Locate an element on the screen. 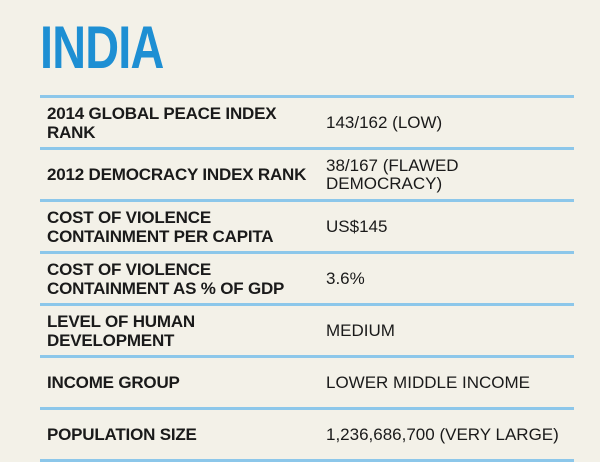  page-title: INDIA is located at coordinates (102, 47).